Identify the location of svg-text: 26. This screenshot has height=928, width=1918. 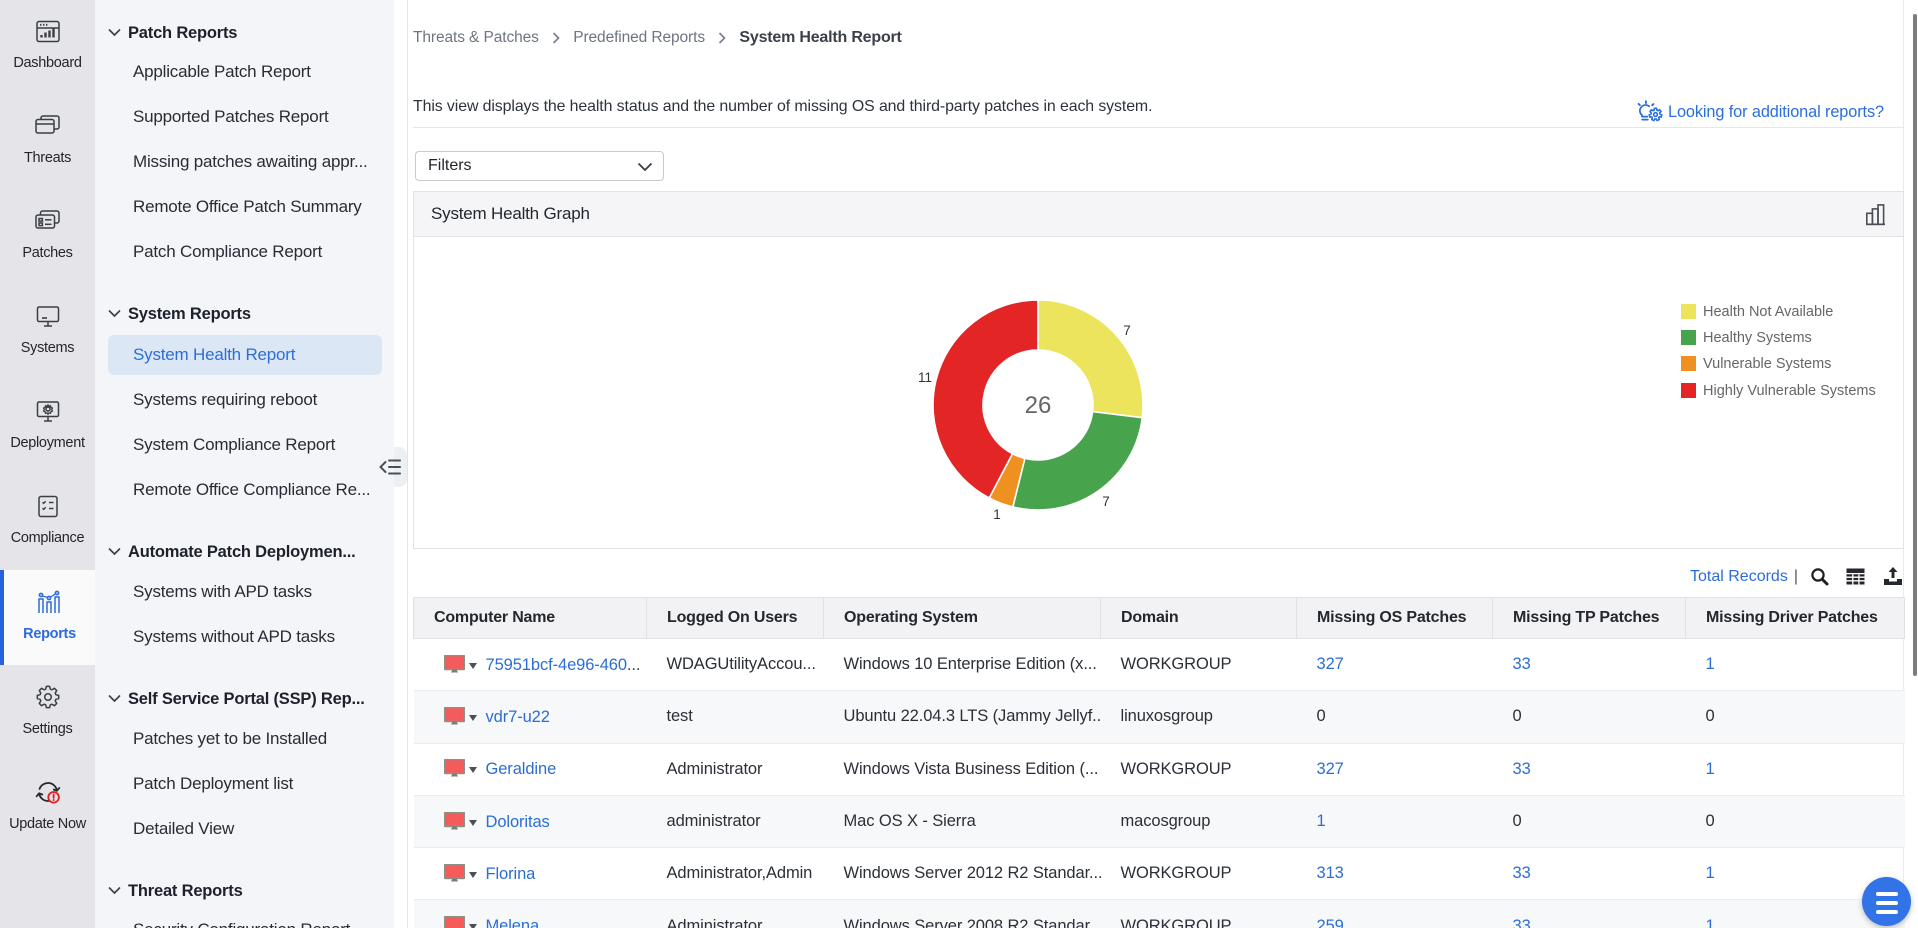
(1038, 405).